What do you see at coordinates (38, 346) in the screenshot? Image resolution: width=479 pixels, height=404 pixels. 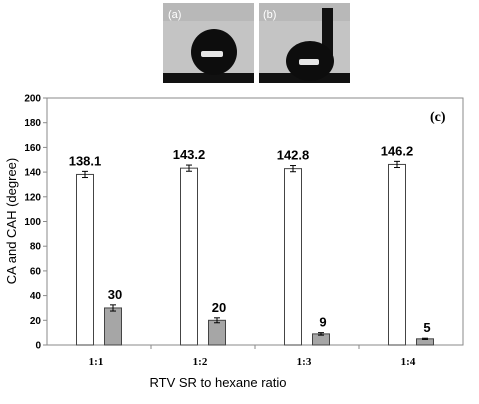 I see `y-tick-label: 0` at bounding box center [38, 346].